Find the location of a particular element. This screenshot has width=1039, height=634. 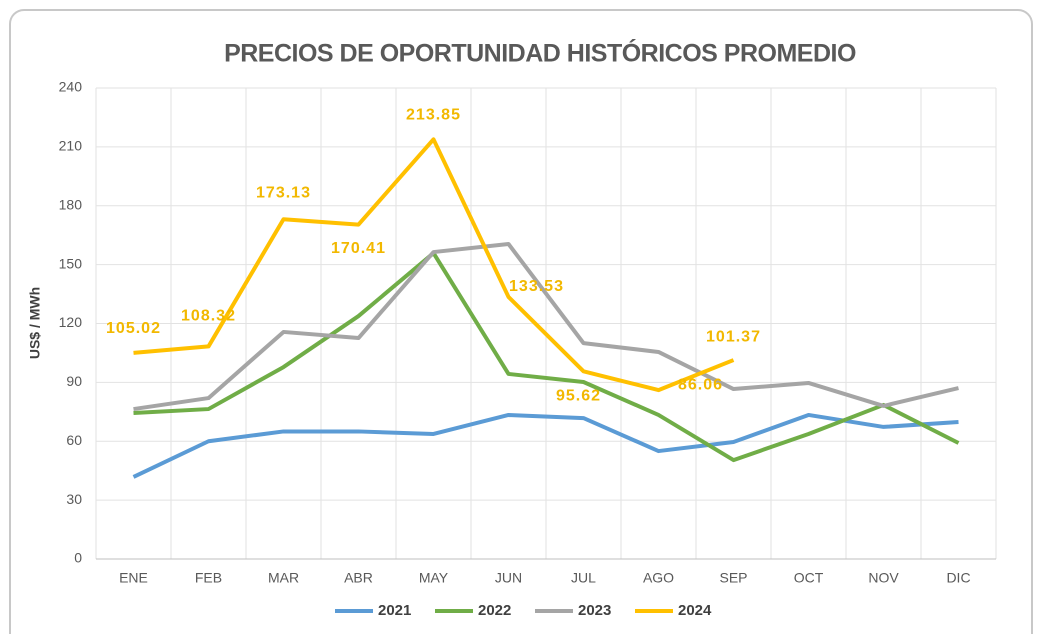

x-tick-label: MAY is located at coordinates (434, 578).